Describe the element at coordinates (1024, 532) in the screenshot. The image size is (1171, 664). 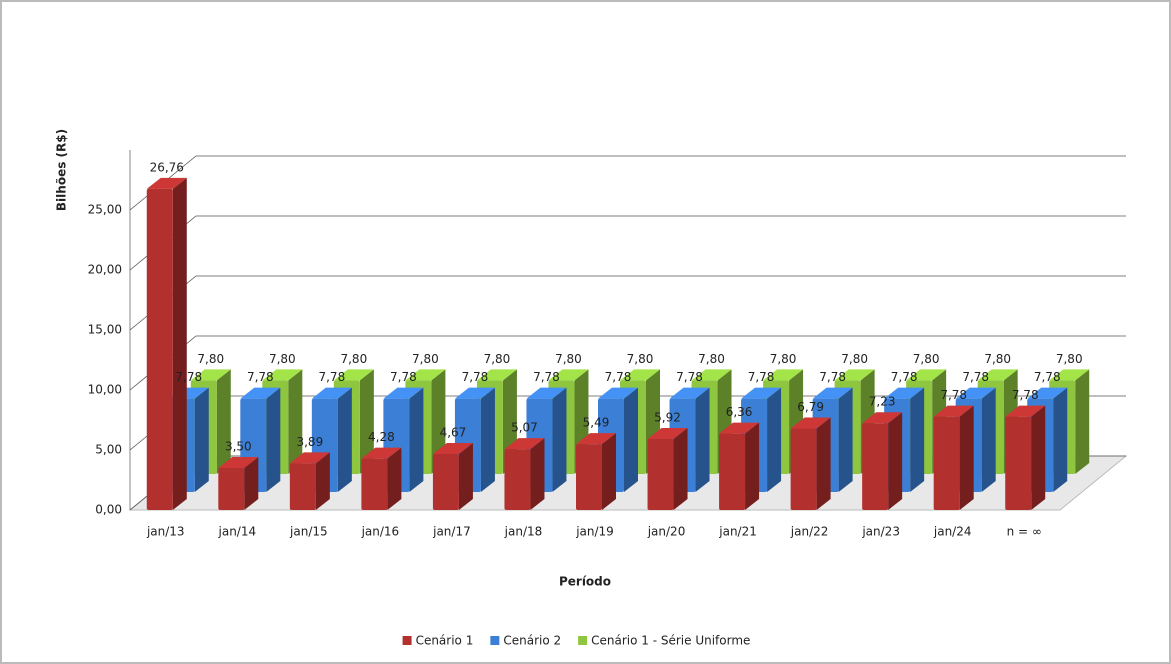
I see `x-tick-label: n = ∞` at that location.